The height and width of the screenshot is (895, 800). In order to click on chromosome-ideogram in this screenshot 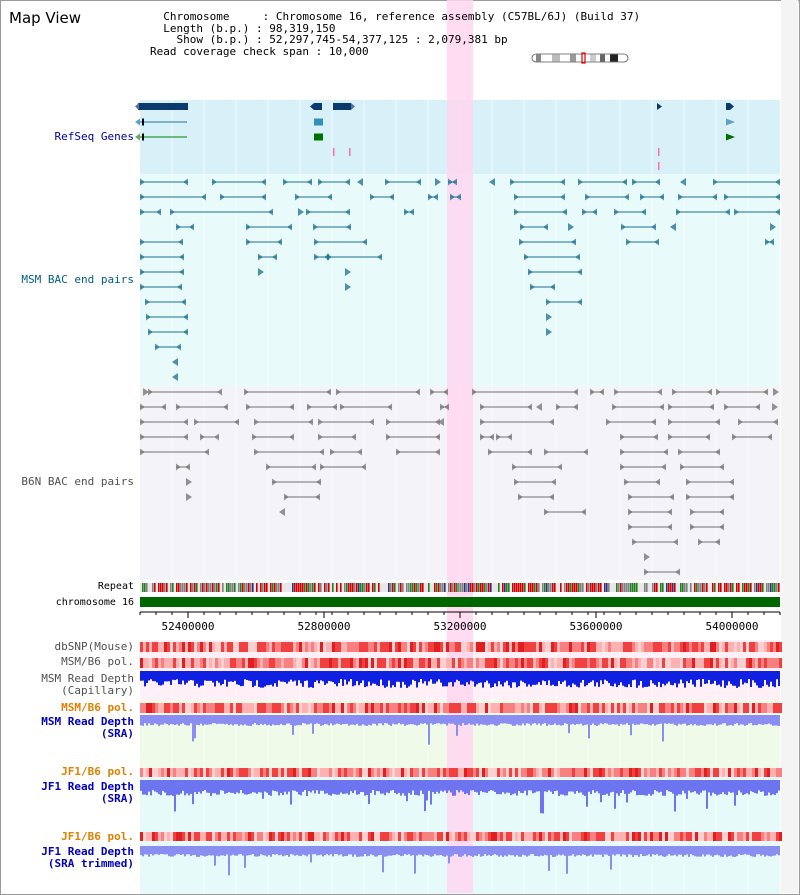, I will do `click(580, 58)`.